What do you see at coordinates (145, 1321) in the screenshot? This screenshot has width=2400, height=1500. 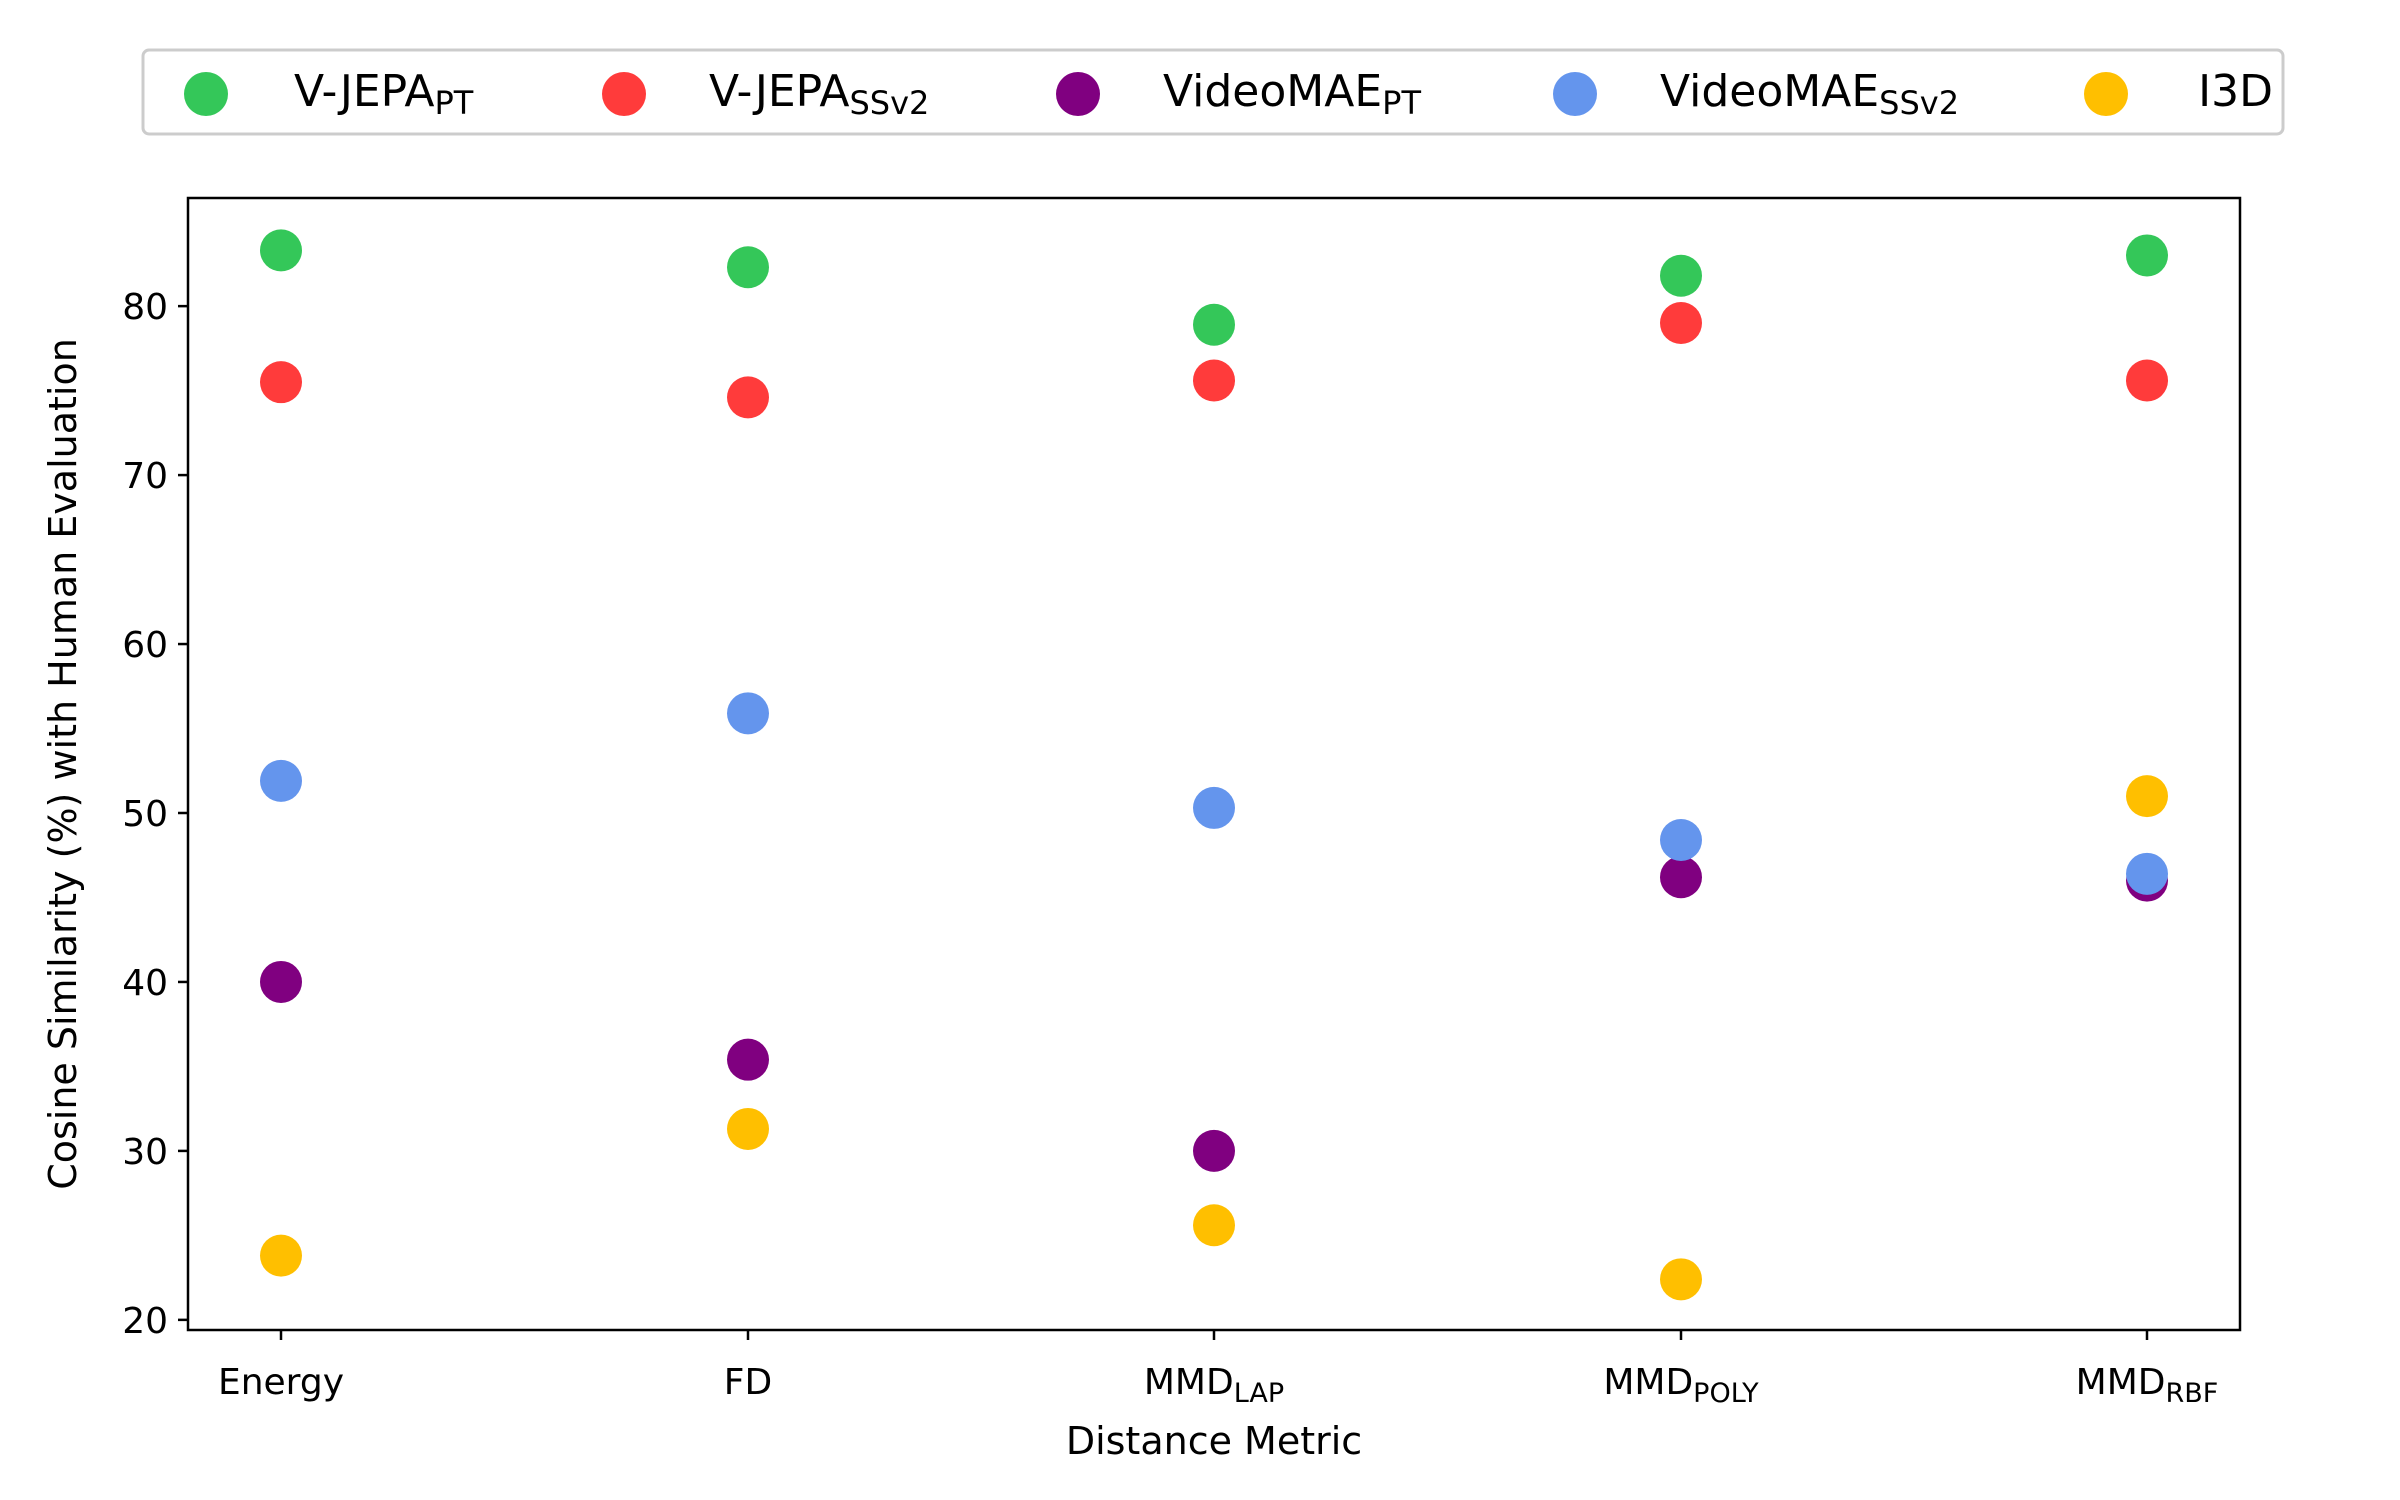 I see `y-tick-label: 20` at bounding box center [145, 1321].